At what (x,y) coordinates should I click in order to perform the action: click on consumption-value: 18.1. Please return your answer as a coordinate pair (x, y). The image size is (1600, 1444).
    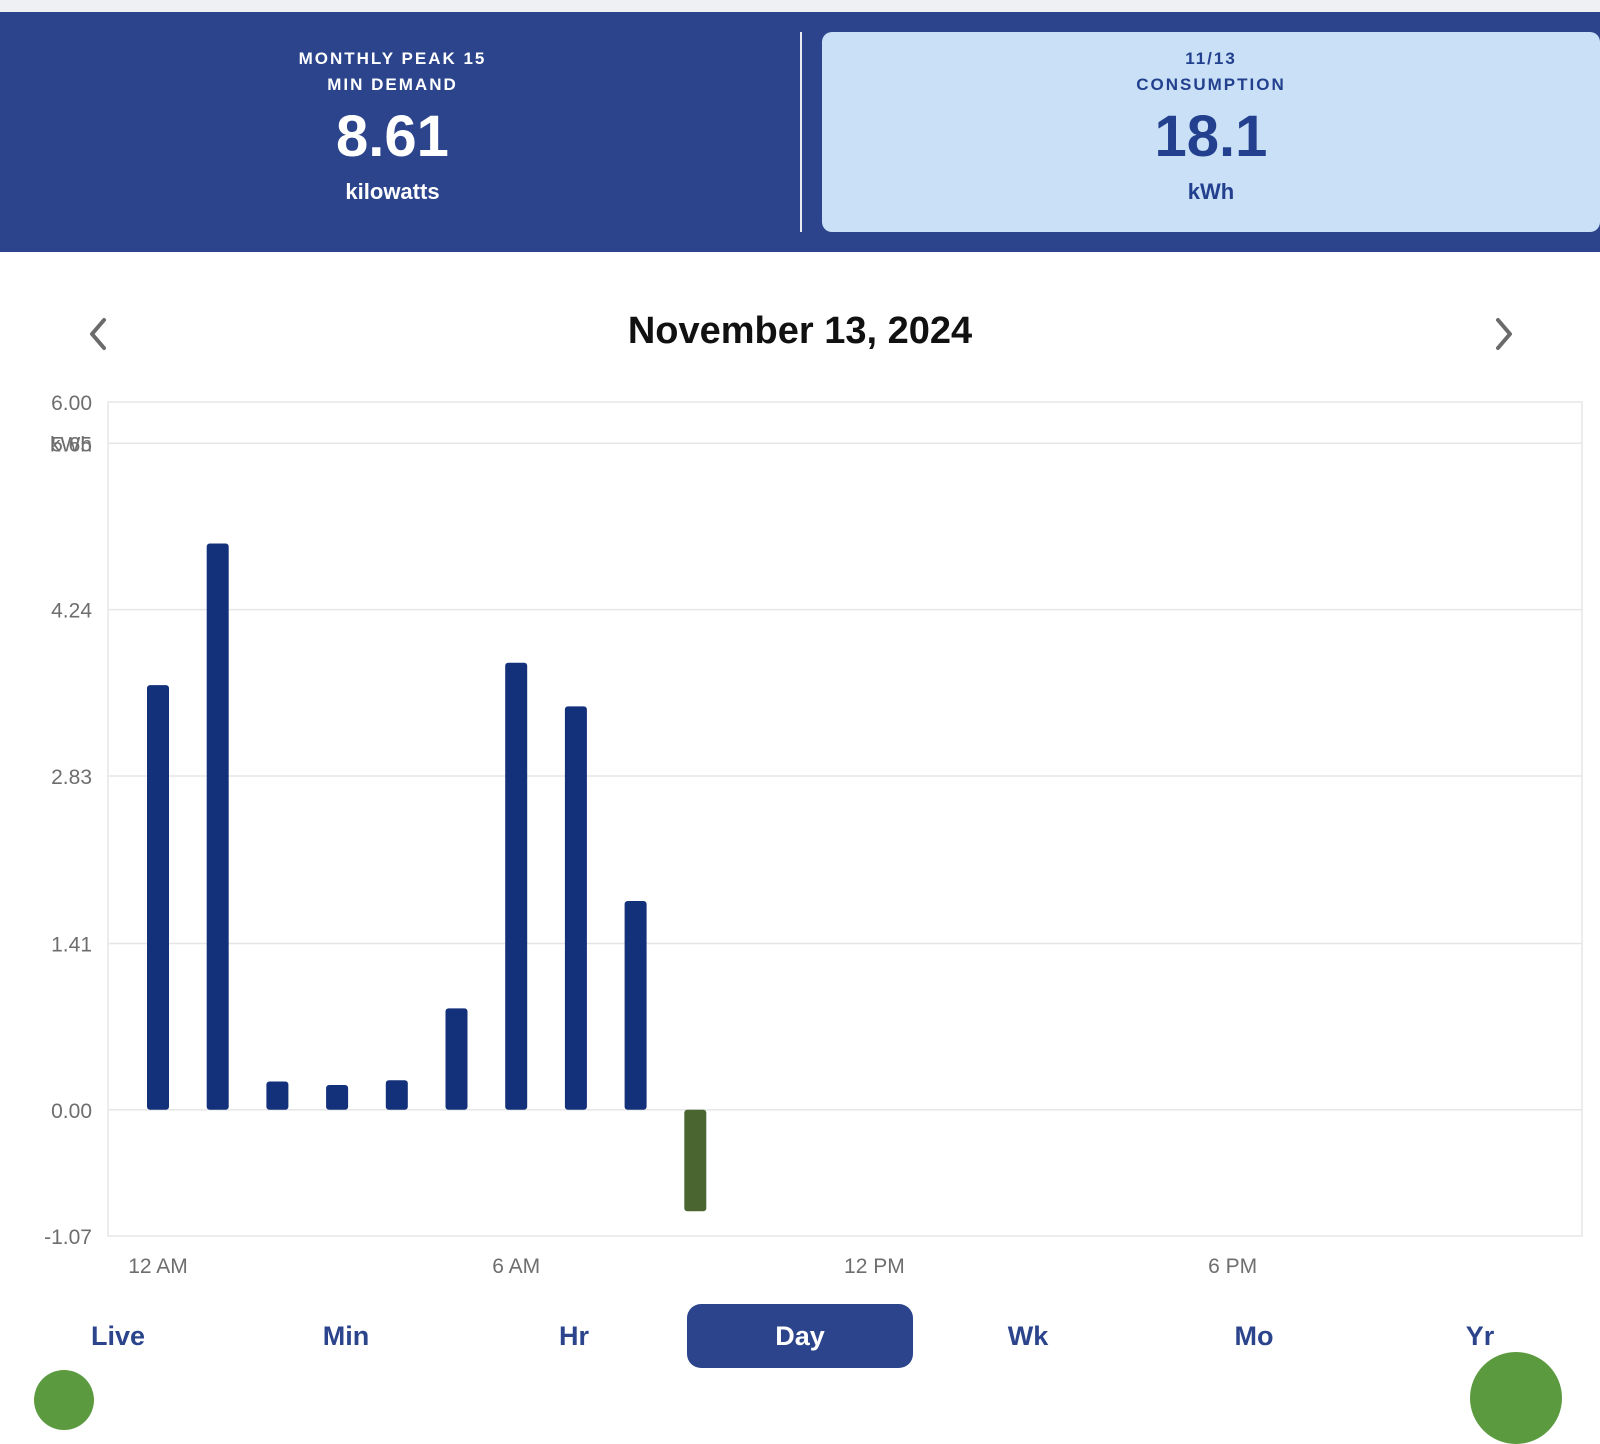
    Looking at the image, I should click on (1211, 136).